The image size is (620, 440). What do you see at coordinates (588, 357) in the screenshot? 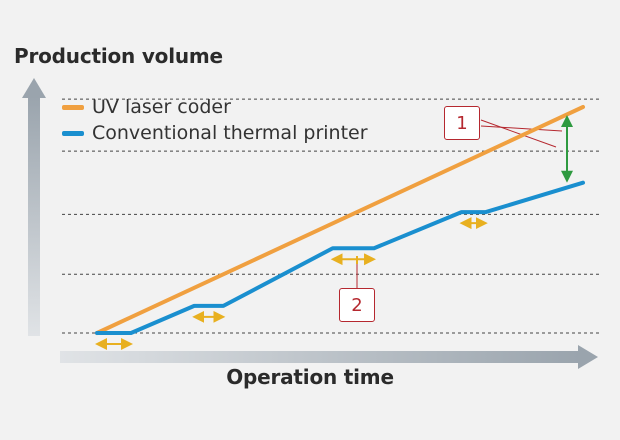
I see `x-axis-arrowhead` at bounding box center [588, 357].